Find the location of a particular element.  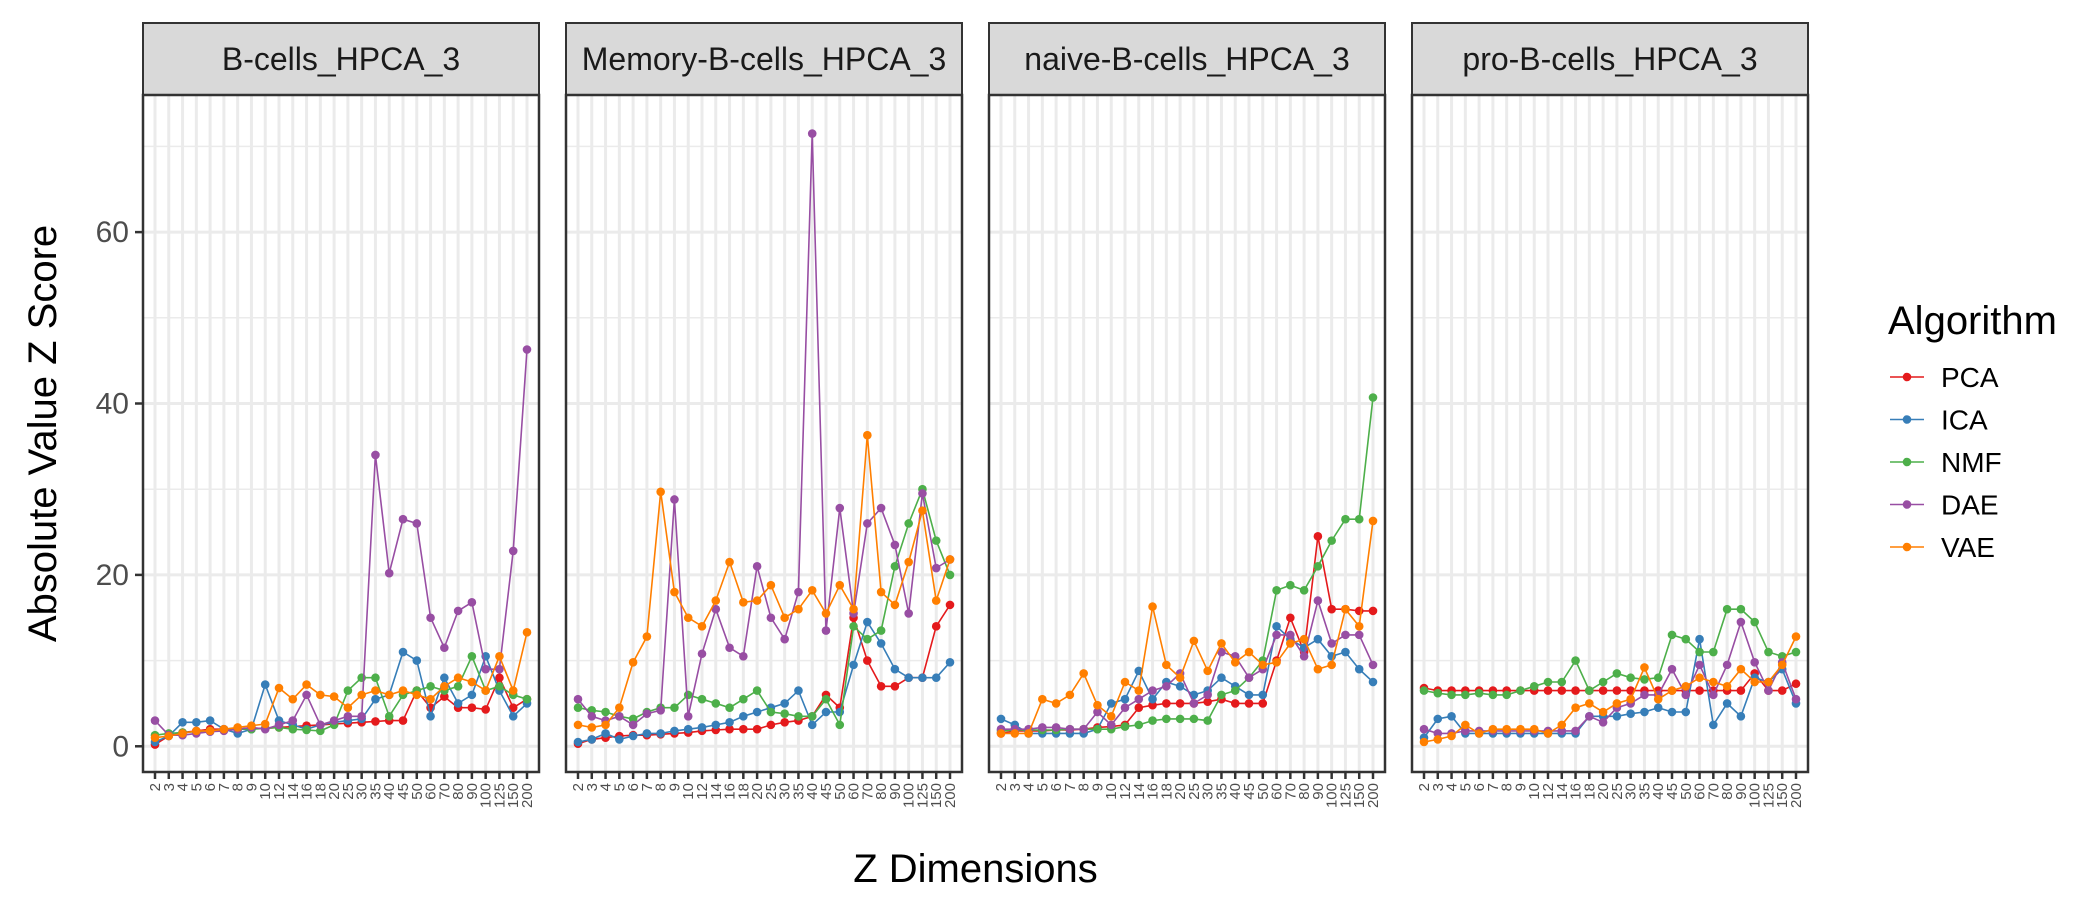

x-tick-label: 5 is located at coordinates (196, 787).